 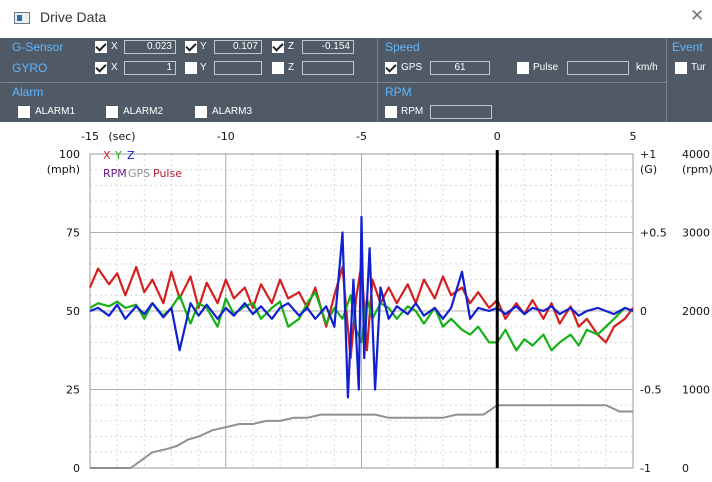 What do you see at coordinates (203, 67) in the screenshot?
I see `gyro-y-label: Y` at bounding box center [203, 67].